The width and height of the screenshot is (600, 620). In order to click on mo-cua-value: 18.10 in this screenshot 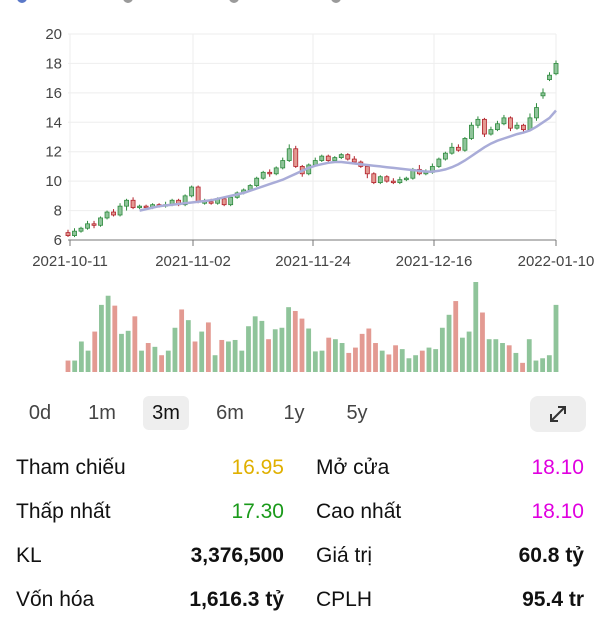, I will do `click(557, 467)`.